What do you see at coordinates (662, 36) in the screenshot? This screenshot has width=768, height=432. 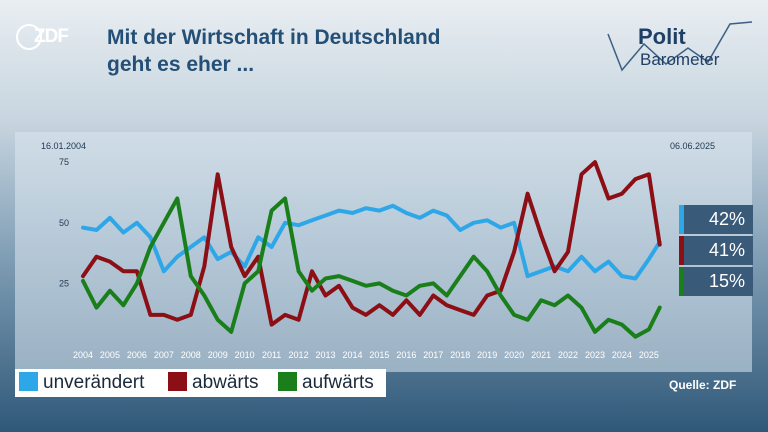 I see `logo-polit-text: Polit` at bounding box center [662, 36].